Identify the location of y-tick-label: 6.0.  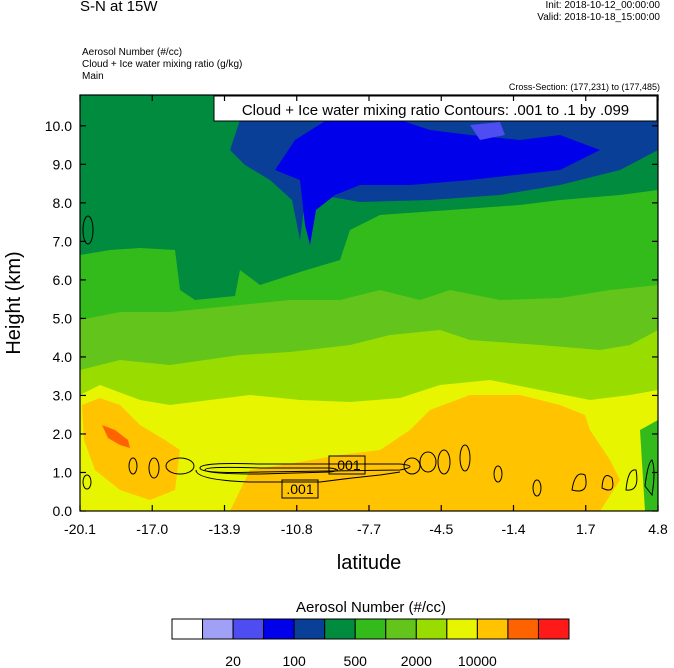
(63, 280).